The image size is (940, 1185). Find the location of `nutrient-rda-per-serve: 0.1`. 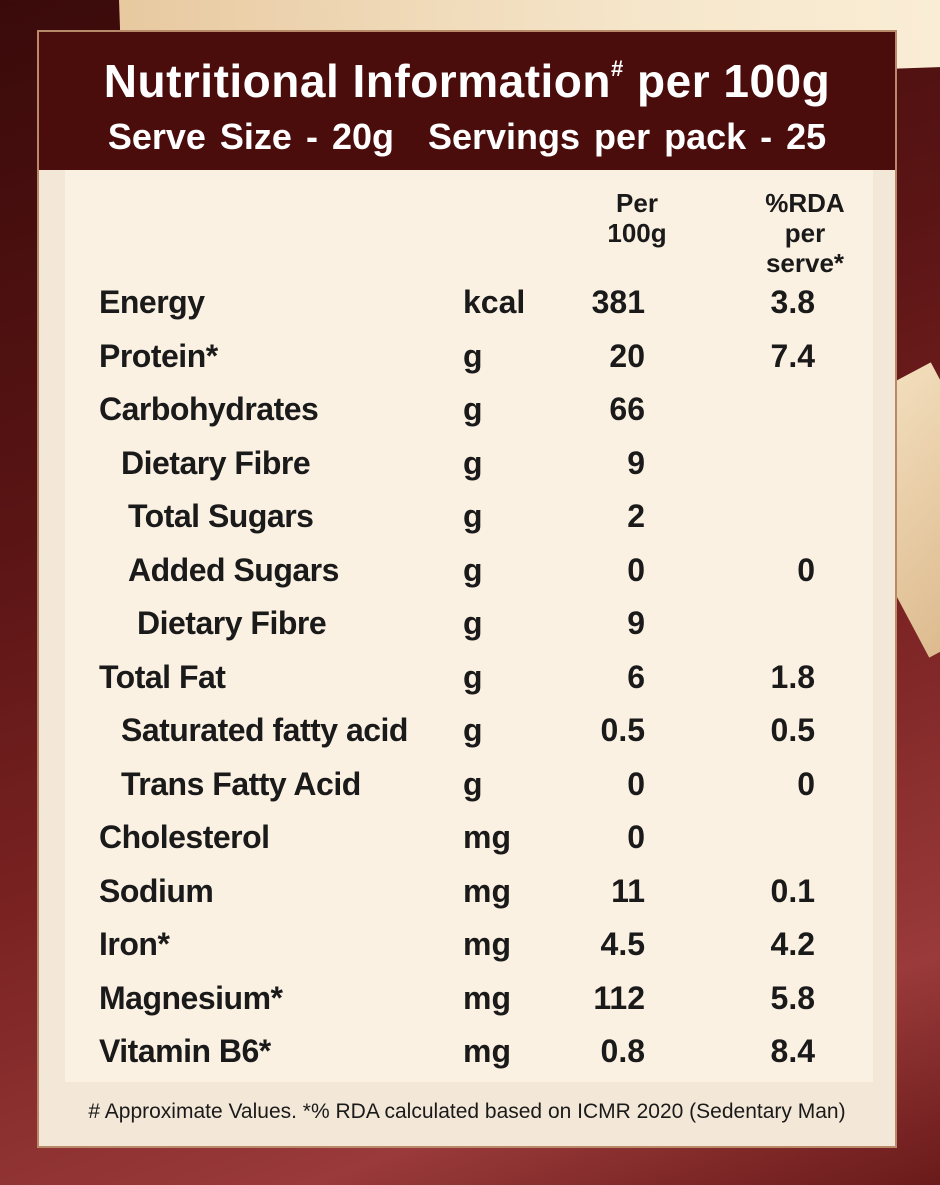

nutrient-rda-per-serve: 0.1 is located at coordinates (792, 891).